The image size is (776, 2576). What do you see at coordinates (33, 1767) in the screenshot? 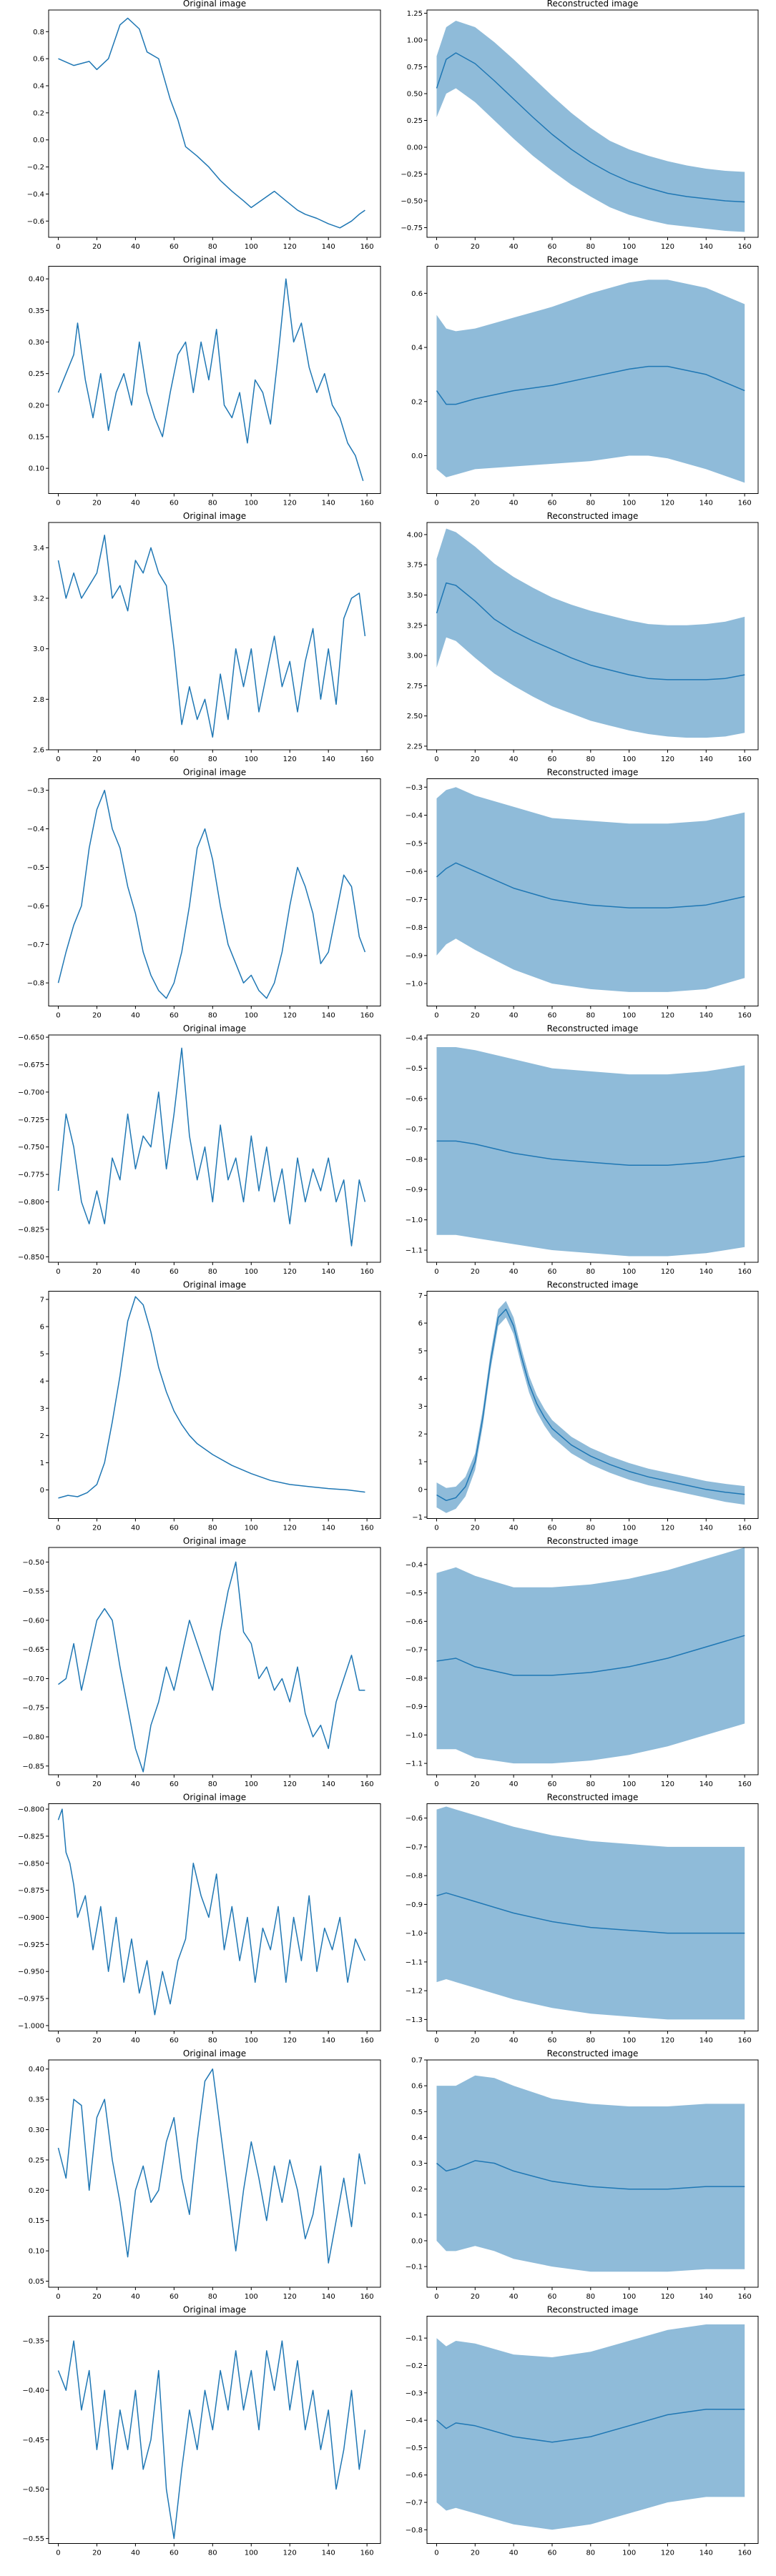
I see `y-tick-label: −0.85` at bounding box center [33, 1767].